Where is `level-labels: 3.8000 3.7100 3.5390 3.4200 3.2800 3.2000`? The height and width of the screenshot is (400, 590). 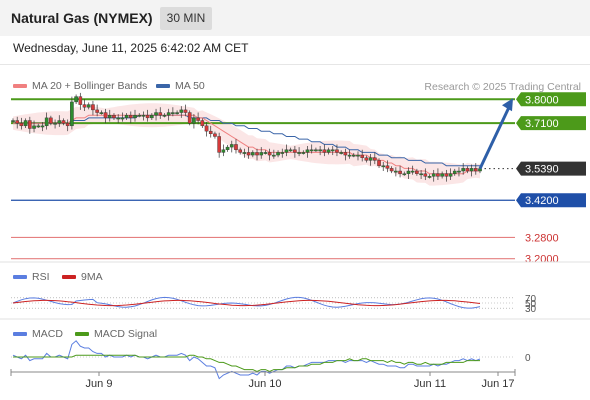 level-labels: 3.8000 3.7100 3.5390 3.4200 3.2800 3.2000 is located at coordinates (551, 179).